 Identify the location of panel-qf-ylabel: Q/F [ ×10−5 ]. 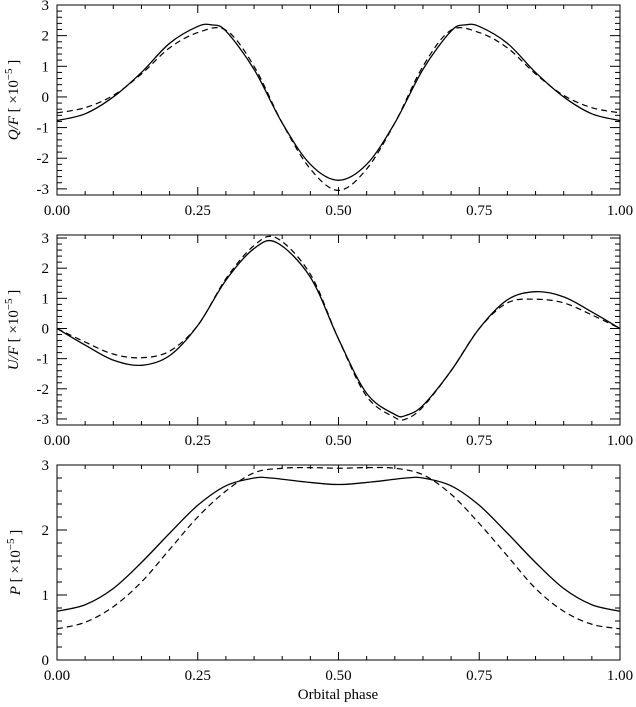
(12, 100).